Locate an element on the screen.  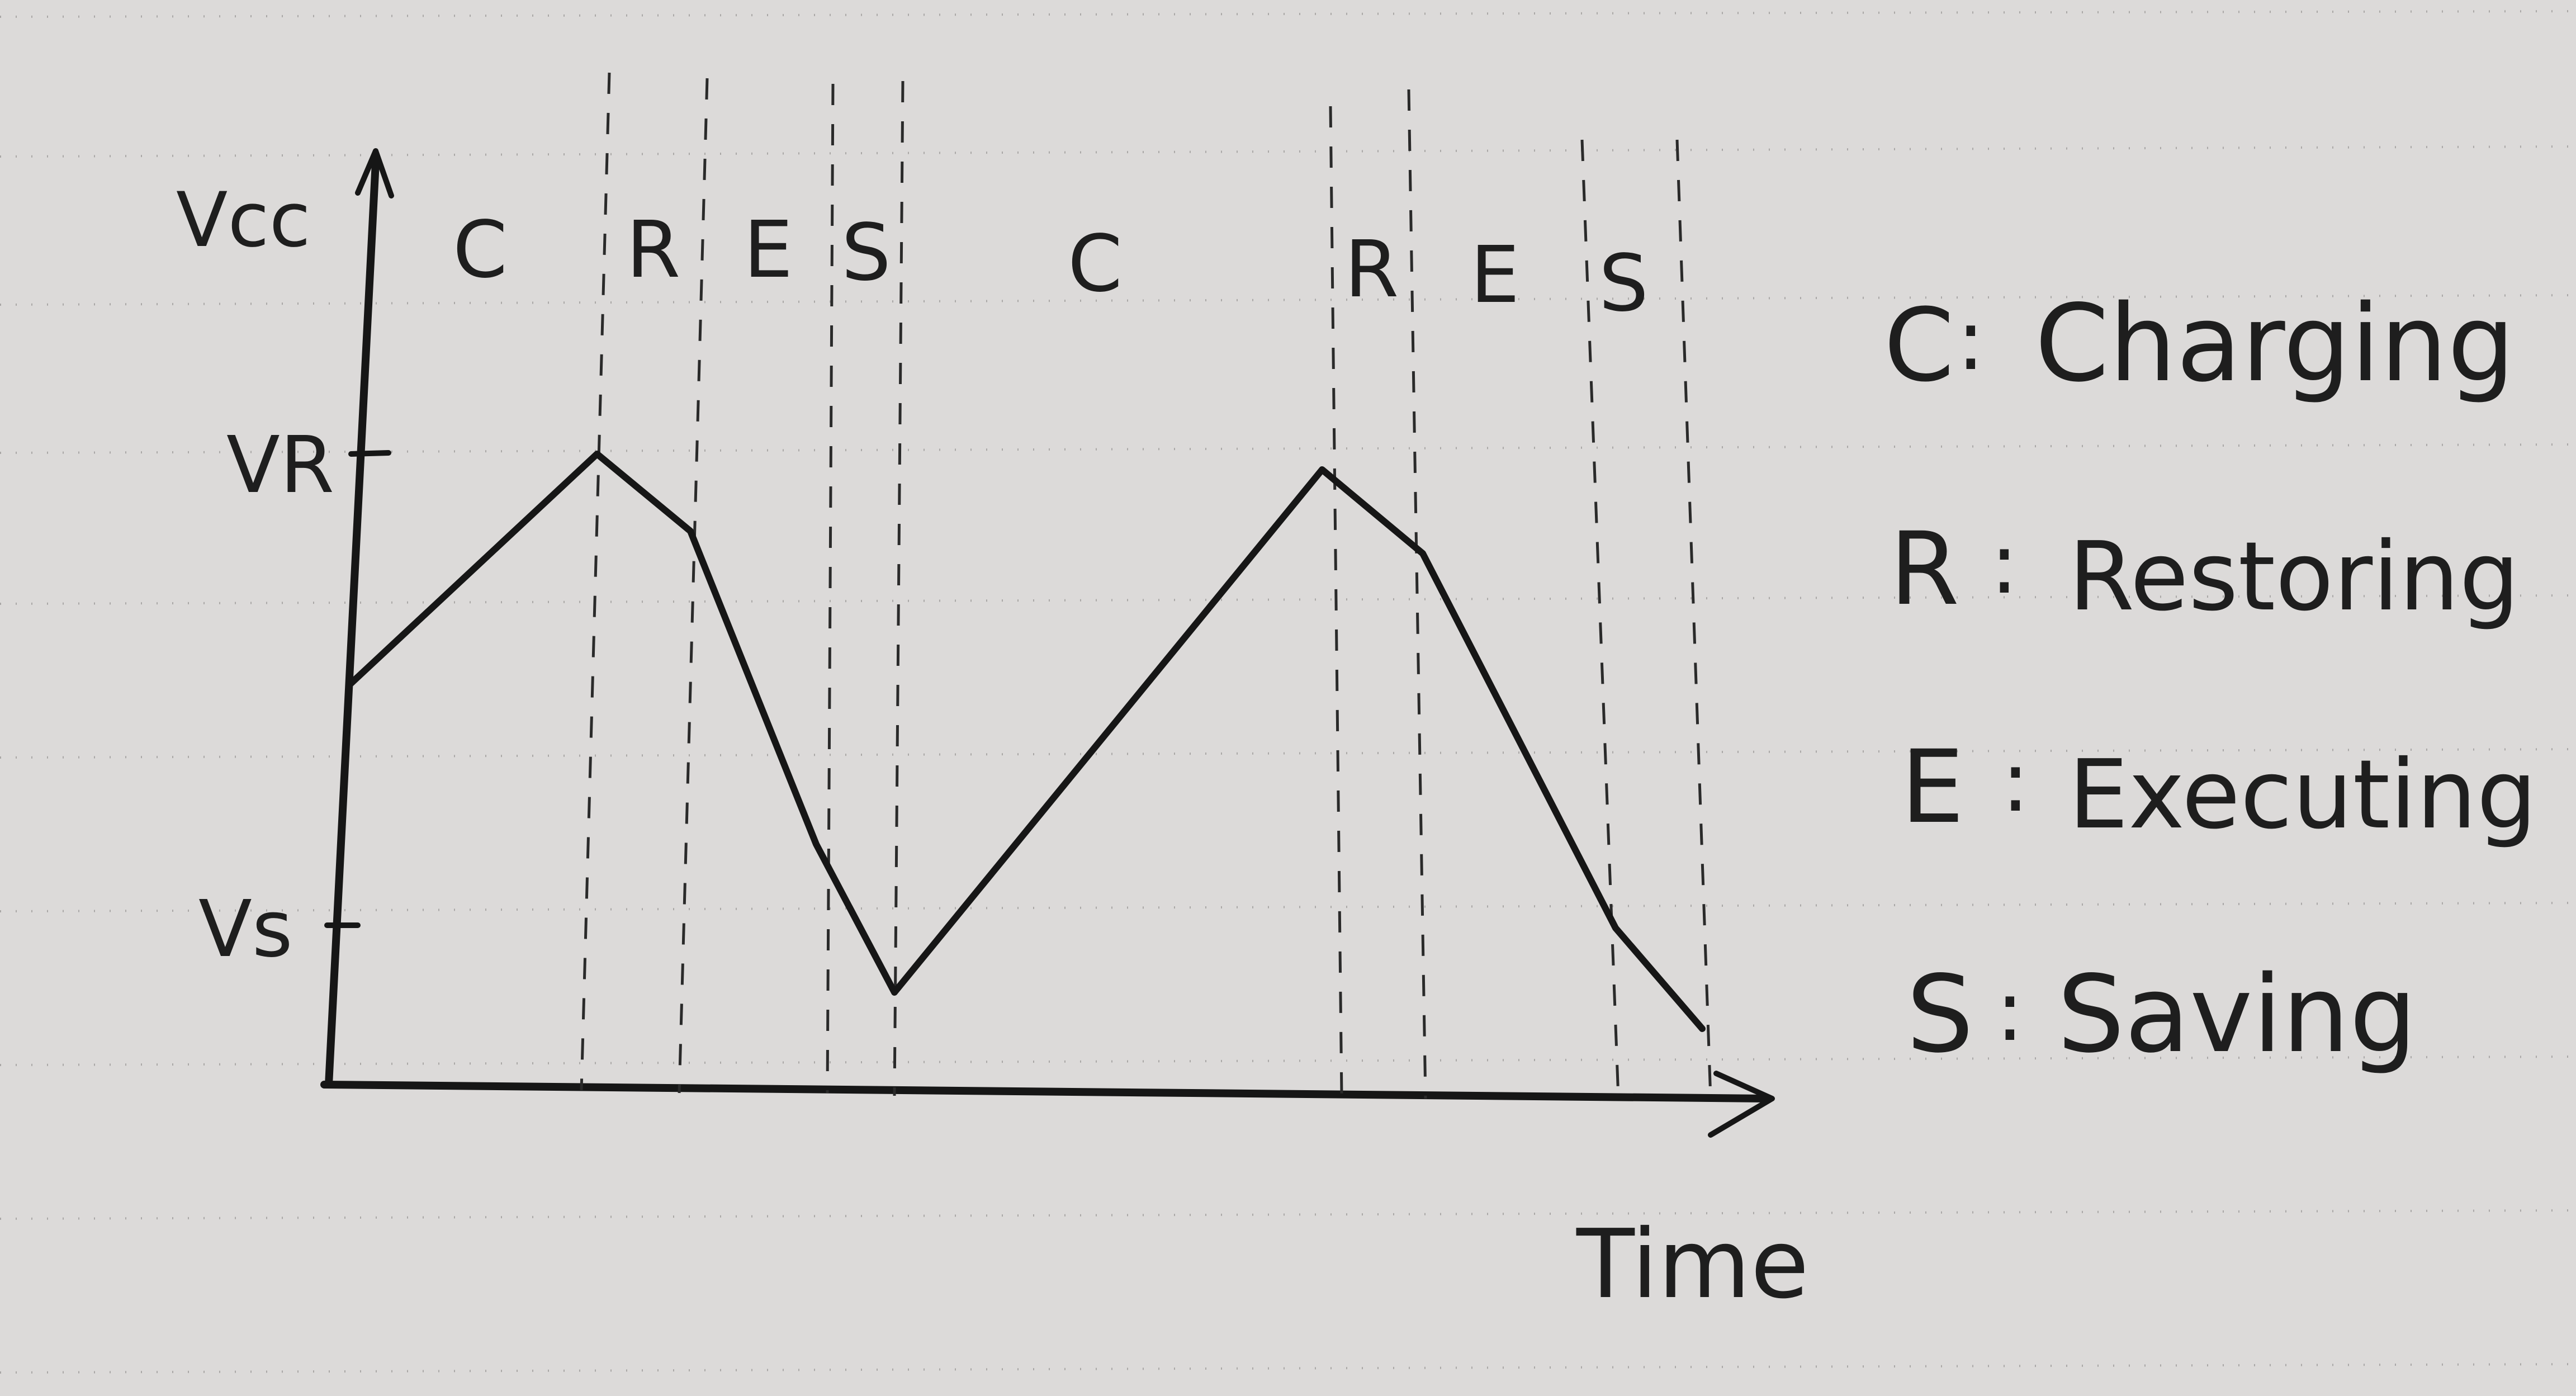
legend-item-charging: C : Charging is located at coordinates (2199, 343).